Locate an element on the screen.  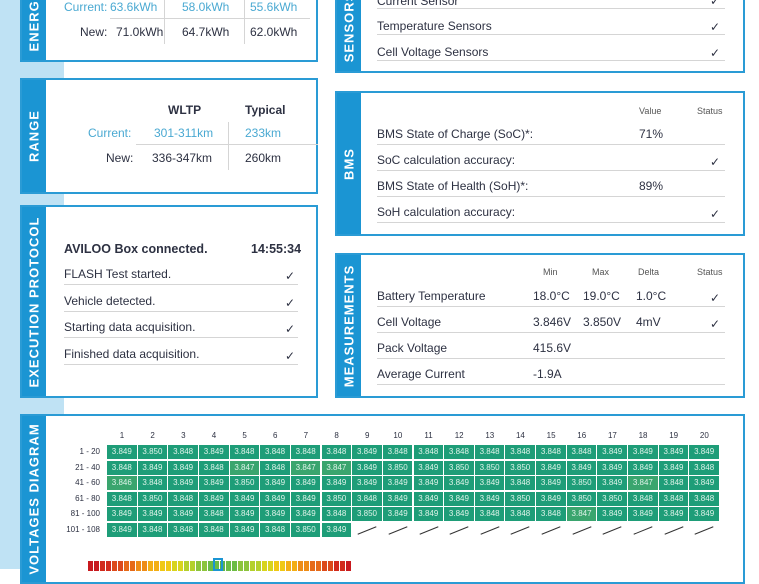
column-header: 9 is located at coordinates (367, 435).